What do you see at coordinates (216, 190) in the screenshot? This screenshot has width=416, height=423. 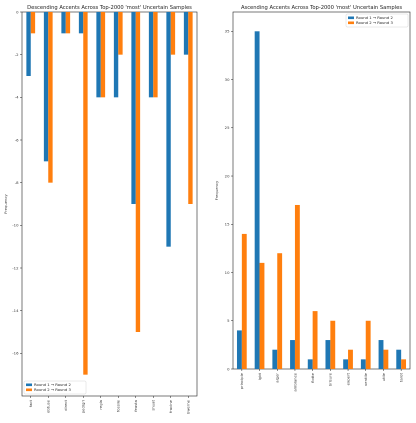 I see `panel2-y-axis-label: Frequency` at bounding box center [216, 190].